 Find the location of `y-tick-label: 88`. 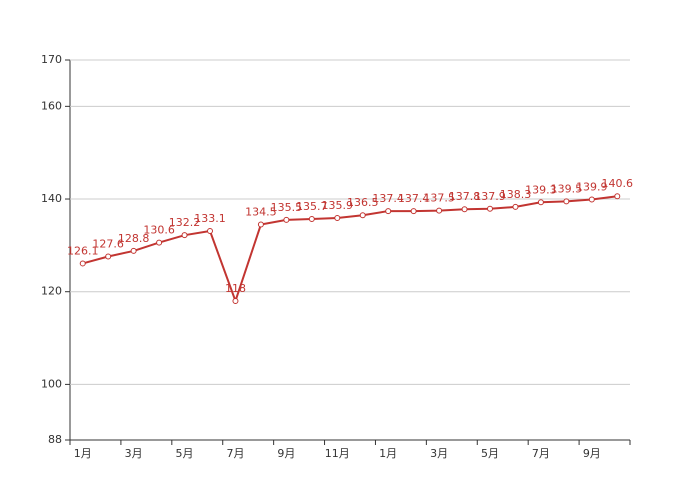

y-tick-label: 88 is located at coordinates (55, 439).